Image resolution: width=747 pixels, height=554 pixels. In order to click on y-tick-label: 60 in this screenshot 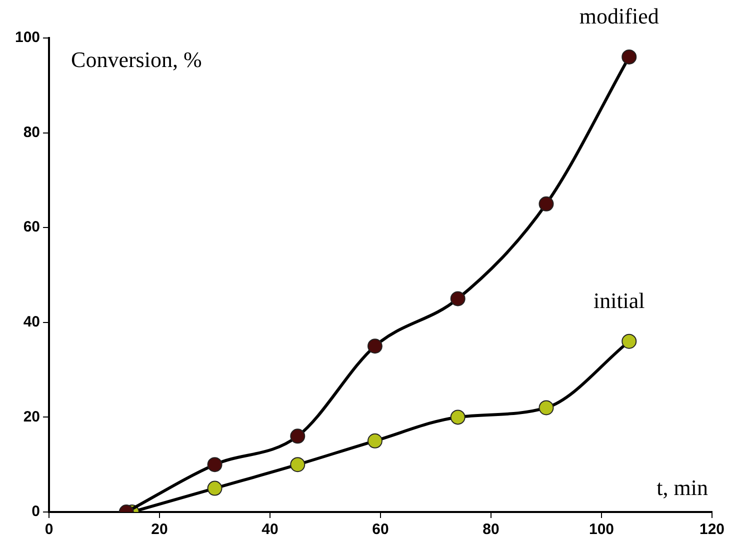, I will do `click(31, 227)`.